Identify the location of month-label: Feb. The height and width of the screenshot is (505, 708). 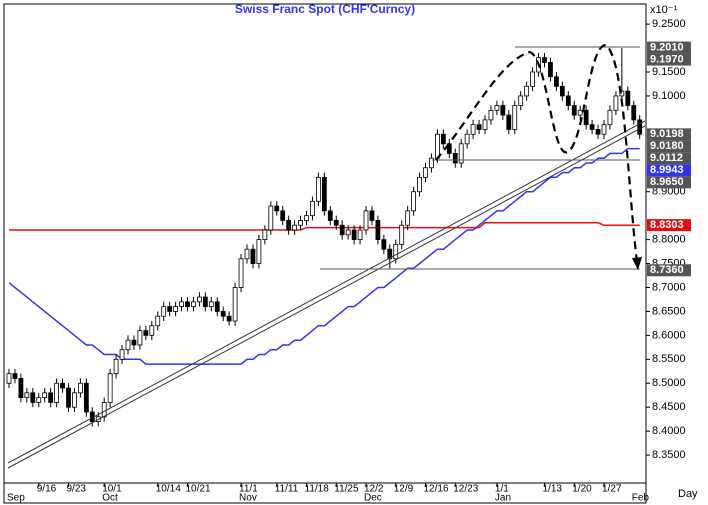
(641, 498).